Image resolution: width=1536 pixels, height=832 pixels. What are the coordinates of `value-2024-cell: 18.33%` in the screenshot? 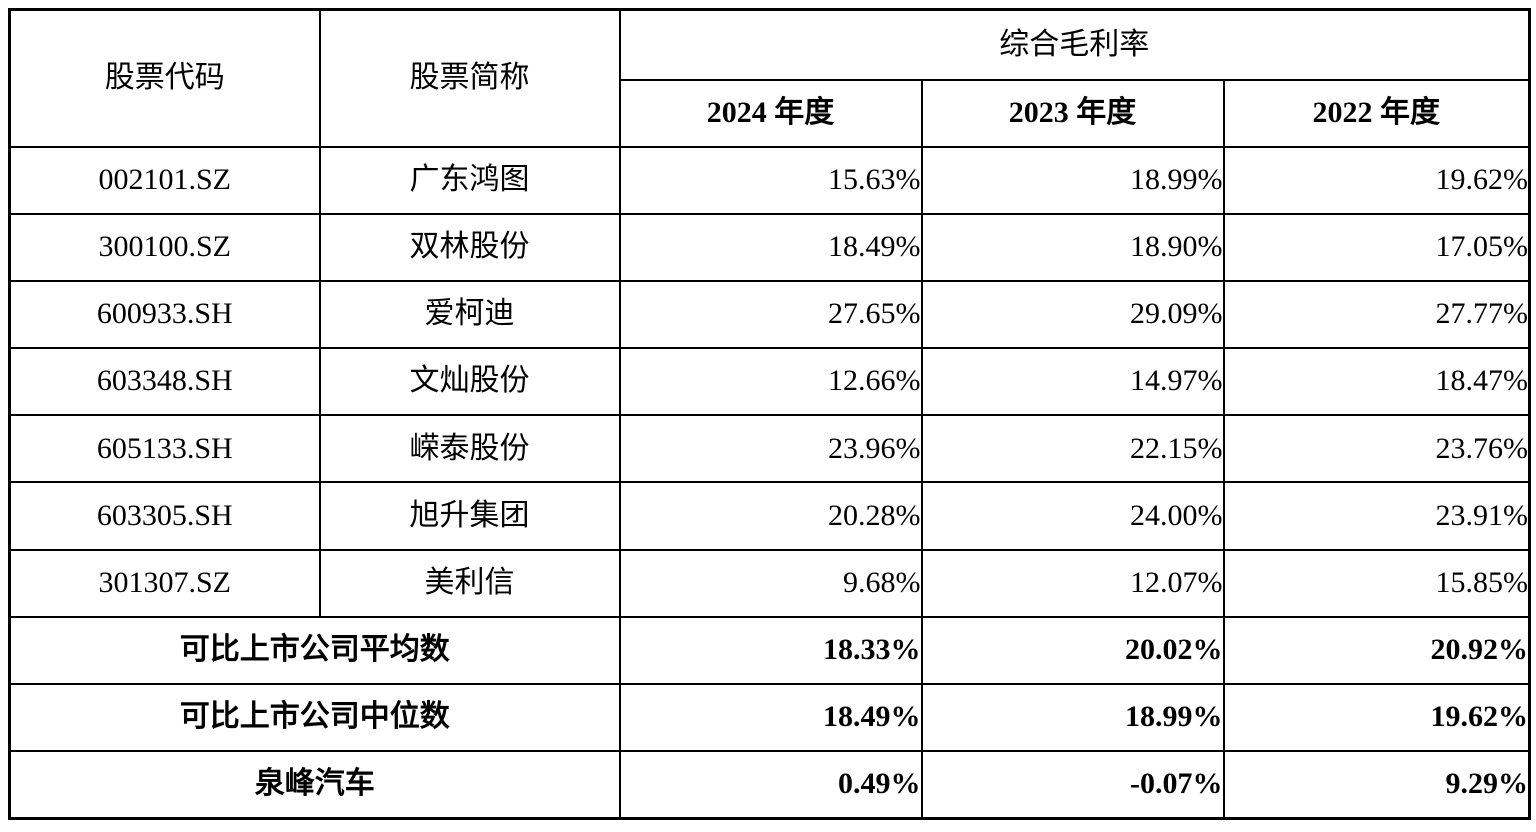 It's located at (770, 650).